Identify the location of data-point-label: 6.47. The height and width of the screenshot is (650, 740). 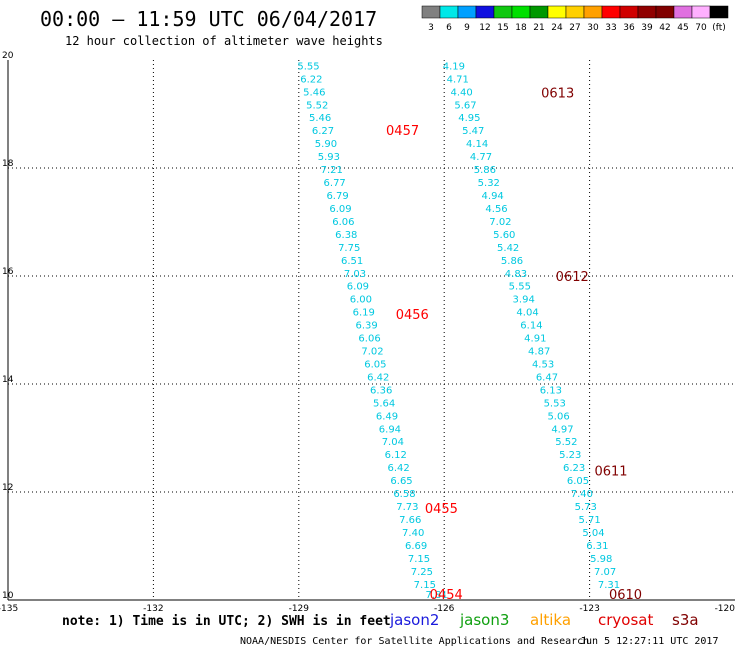
(547, 377).